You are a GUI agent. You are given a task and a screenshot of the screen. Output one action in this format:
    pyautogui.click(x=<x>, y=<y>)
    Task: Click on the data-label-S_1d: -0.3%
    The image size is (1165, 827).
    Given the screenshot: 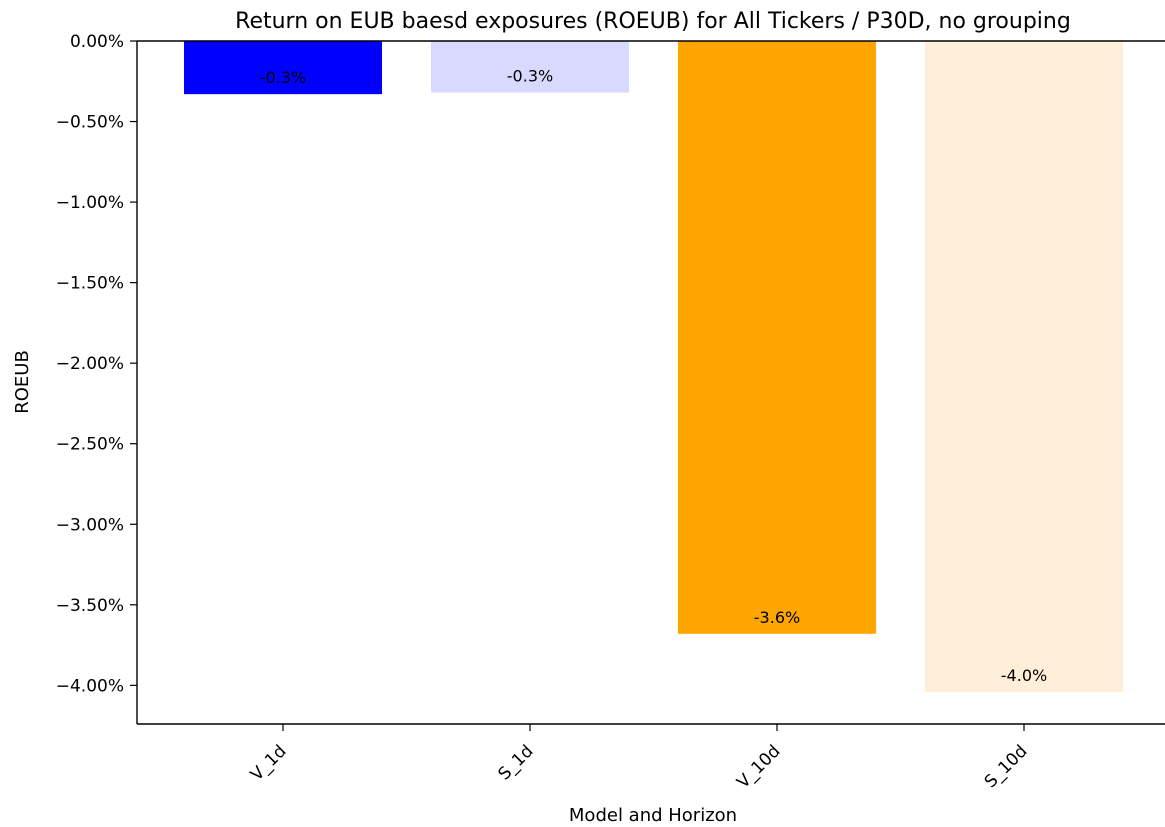 What is the action you would take?
    pyautogui.click(x=530, y=76)
    